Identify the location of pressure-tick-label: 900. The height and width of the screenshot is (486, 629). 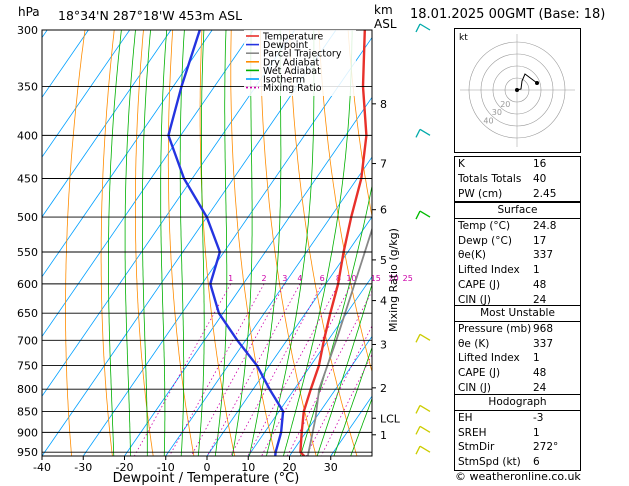
(27, 432).